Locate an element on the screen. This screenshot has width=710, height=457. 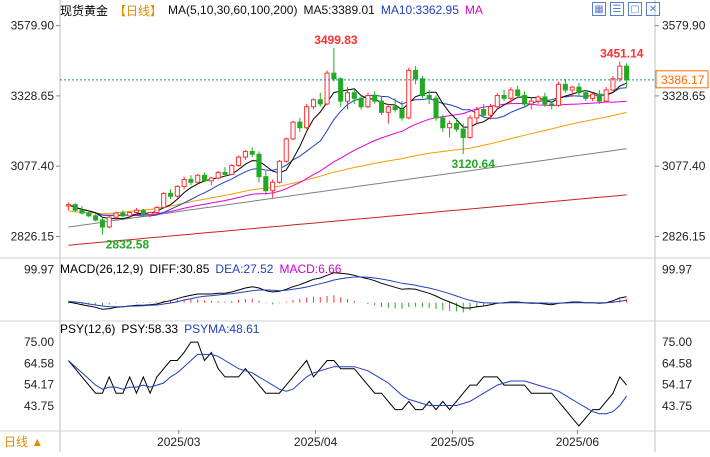
macd-histogram-value: MACD:6.66 is located at coordinates (310, 269).